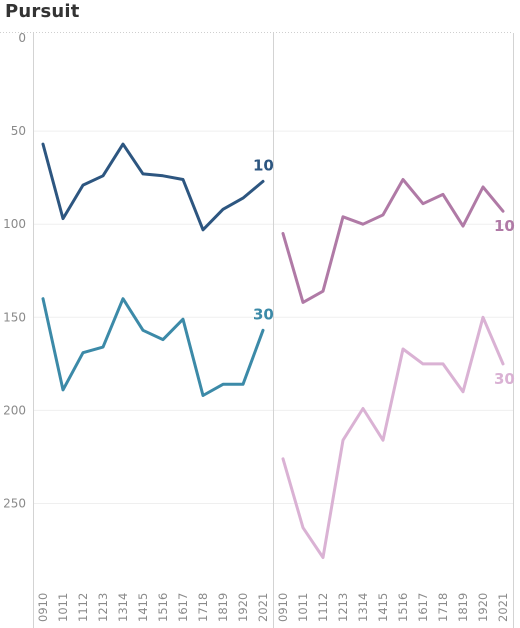  Describe the element at coordinates (42, 11) in the screenshot. I see `chart-title: Pursuit` at that location.